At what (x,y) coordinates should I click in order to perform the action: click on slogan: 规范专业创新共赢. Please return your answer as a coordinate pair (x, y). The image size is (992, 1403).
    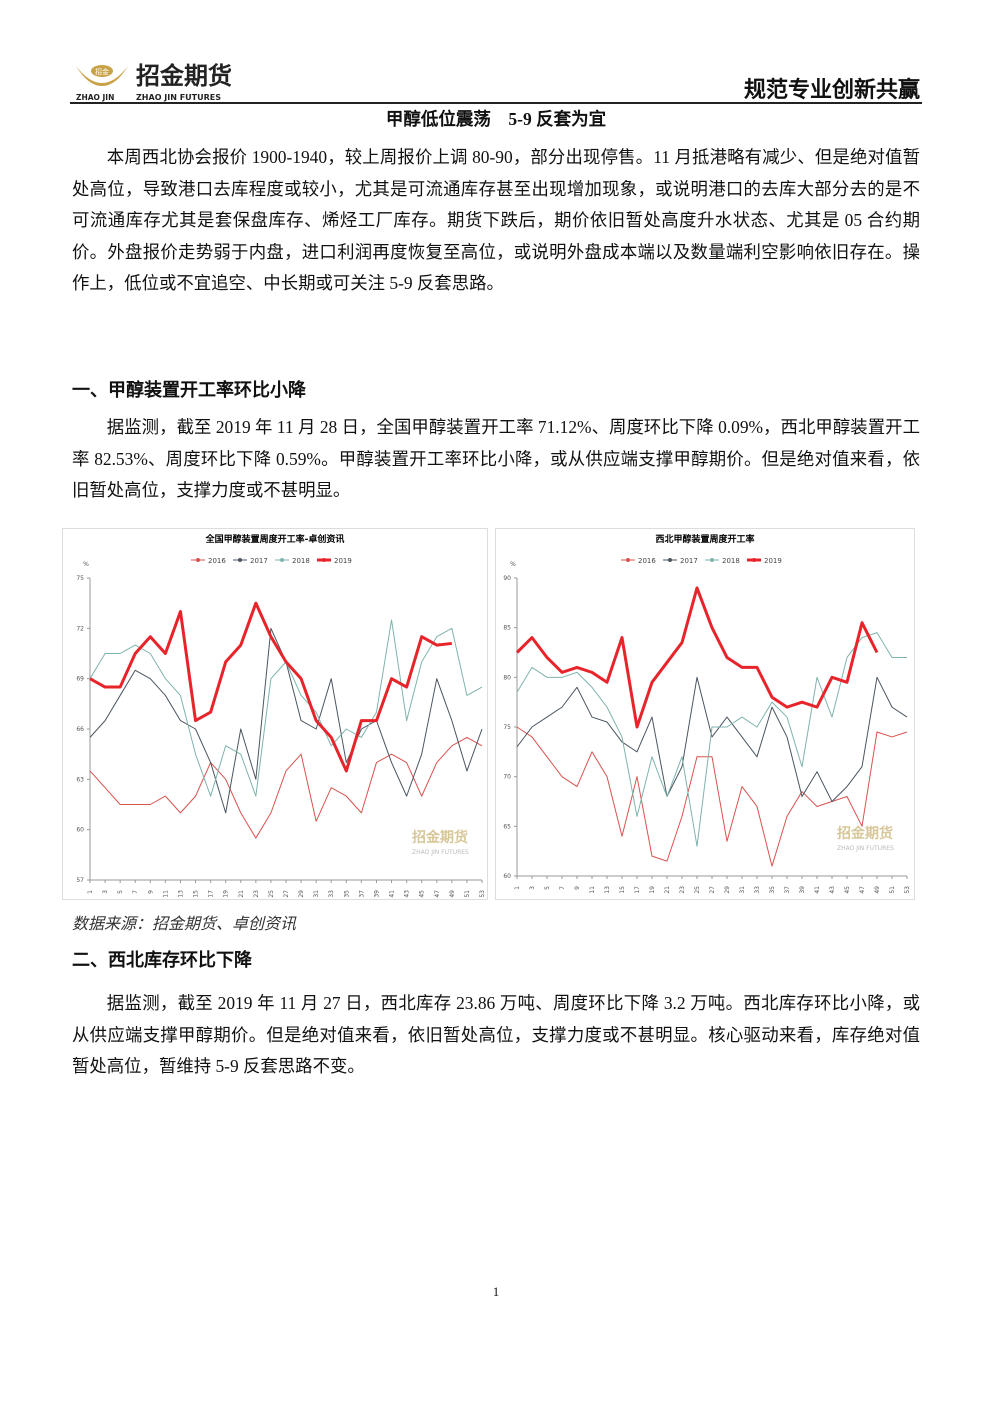
    Looking at the image, I should click on (831, 89).